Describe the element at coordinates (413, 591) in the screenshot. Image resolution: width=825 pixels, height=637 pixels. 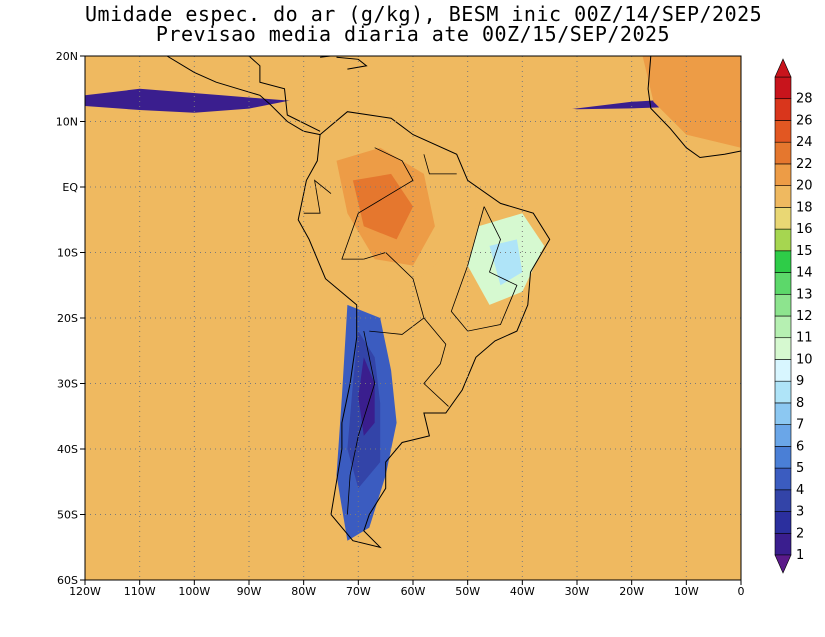
I see `lon-label: 60W` at that location.